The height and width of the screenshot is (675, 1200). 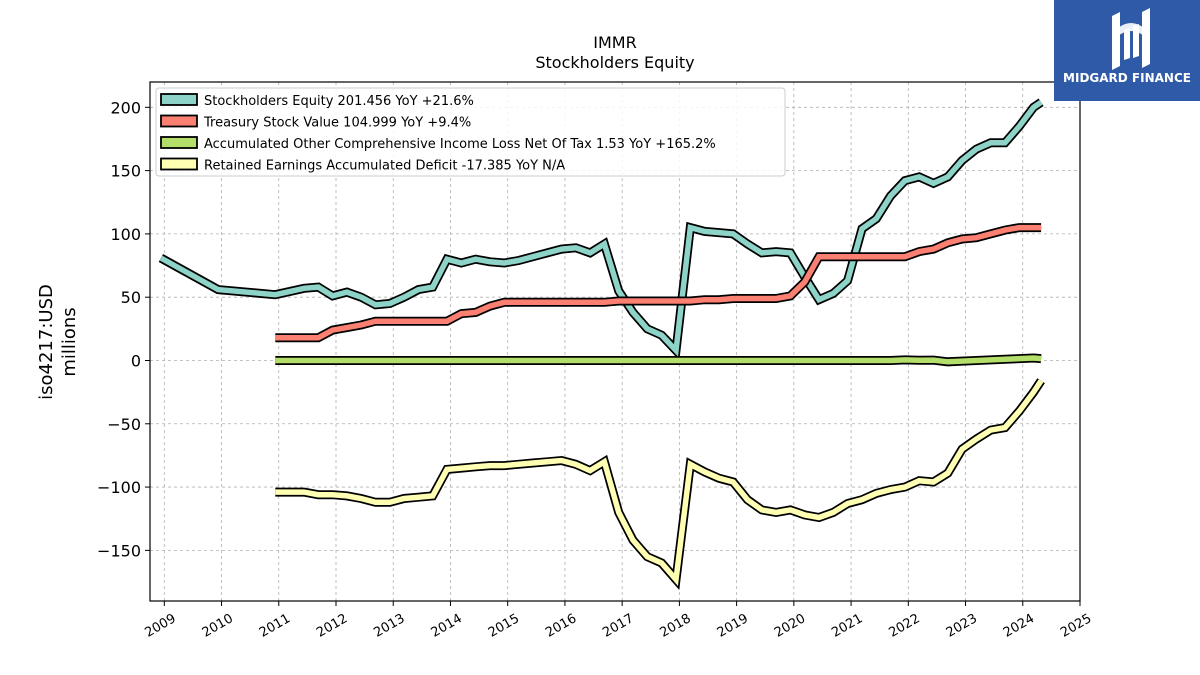 I want to click on y-tick-label: 0, so click(x=136, y=360).